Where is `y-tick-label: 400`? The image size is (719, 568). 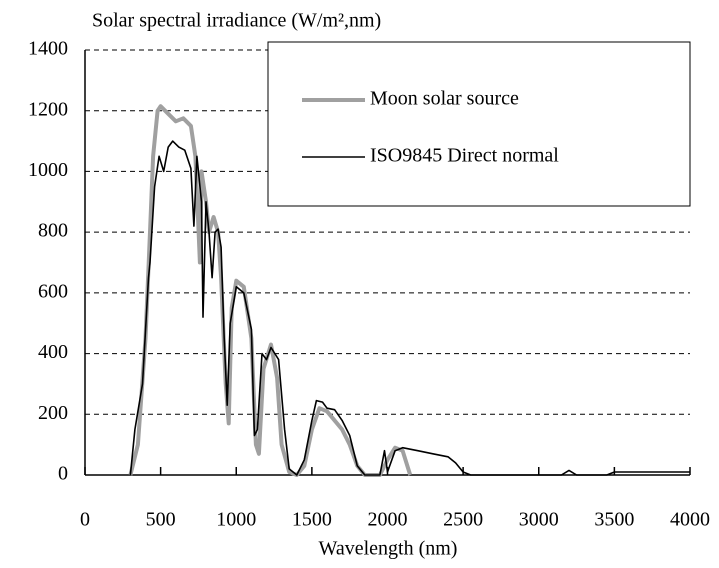
y-tick-label: 400 is located at coordinates (53, 352).